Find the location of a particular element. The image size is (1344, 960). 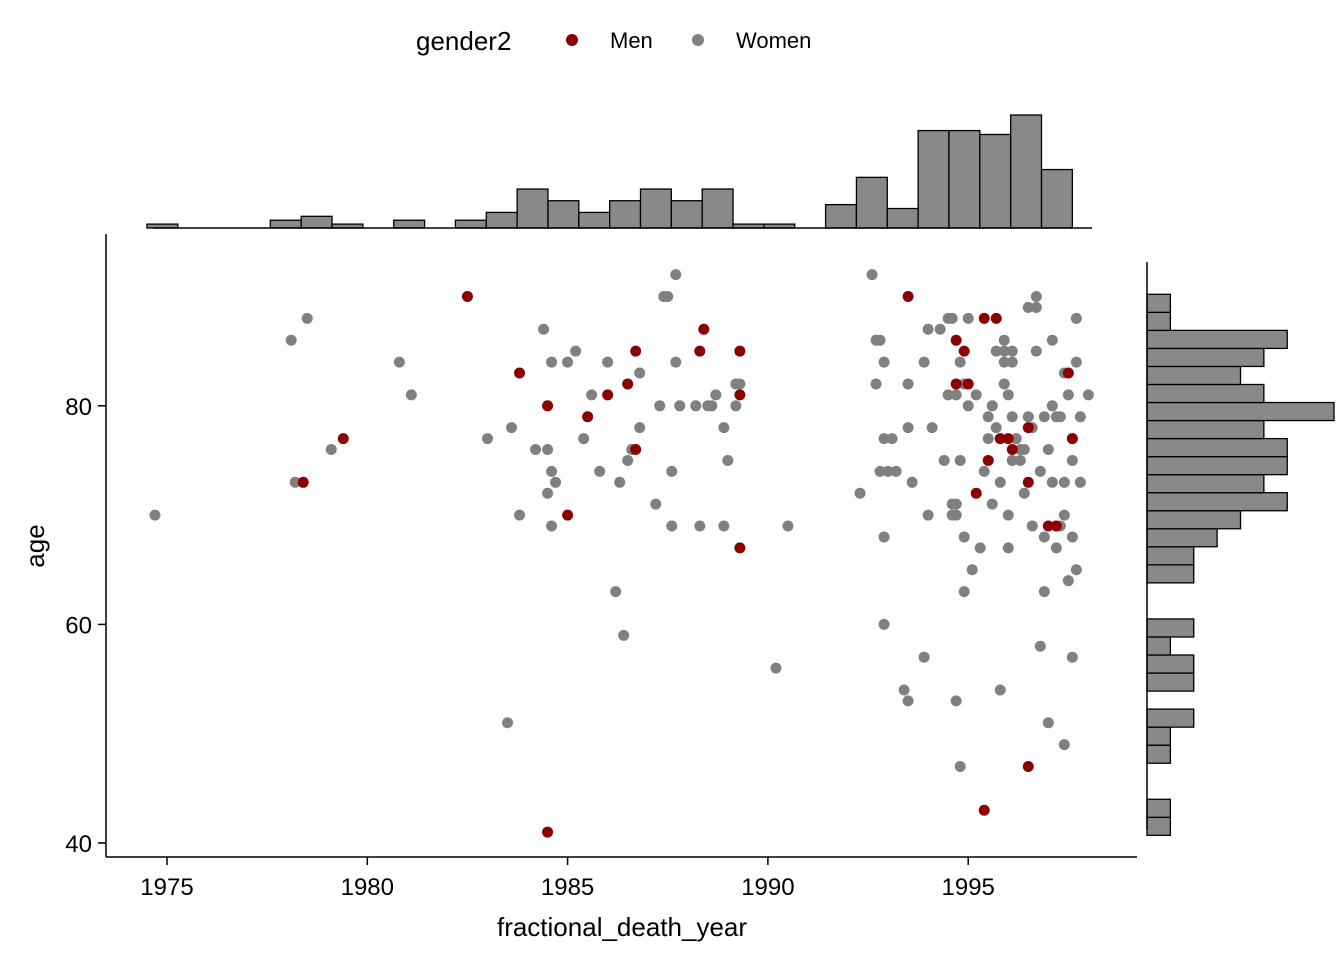

legend-marker-women is located at coordinates (698, 40).